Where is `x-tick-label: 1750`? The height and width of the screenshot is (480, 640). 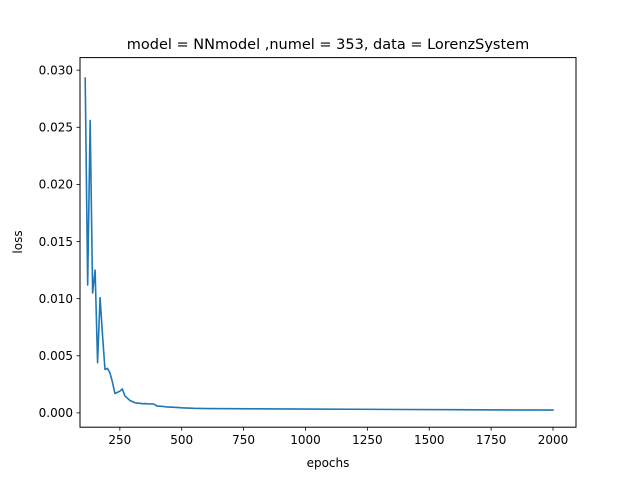
x-tick-label: 1750 is located at coordinates (491, 440).